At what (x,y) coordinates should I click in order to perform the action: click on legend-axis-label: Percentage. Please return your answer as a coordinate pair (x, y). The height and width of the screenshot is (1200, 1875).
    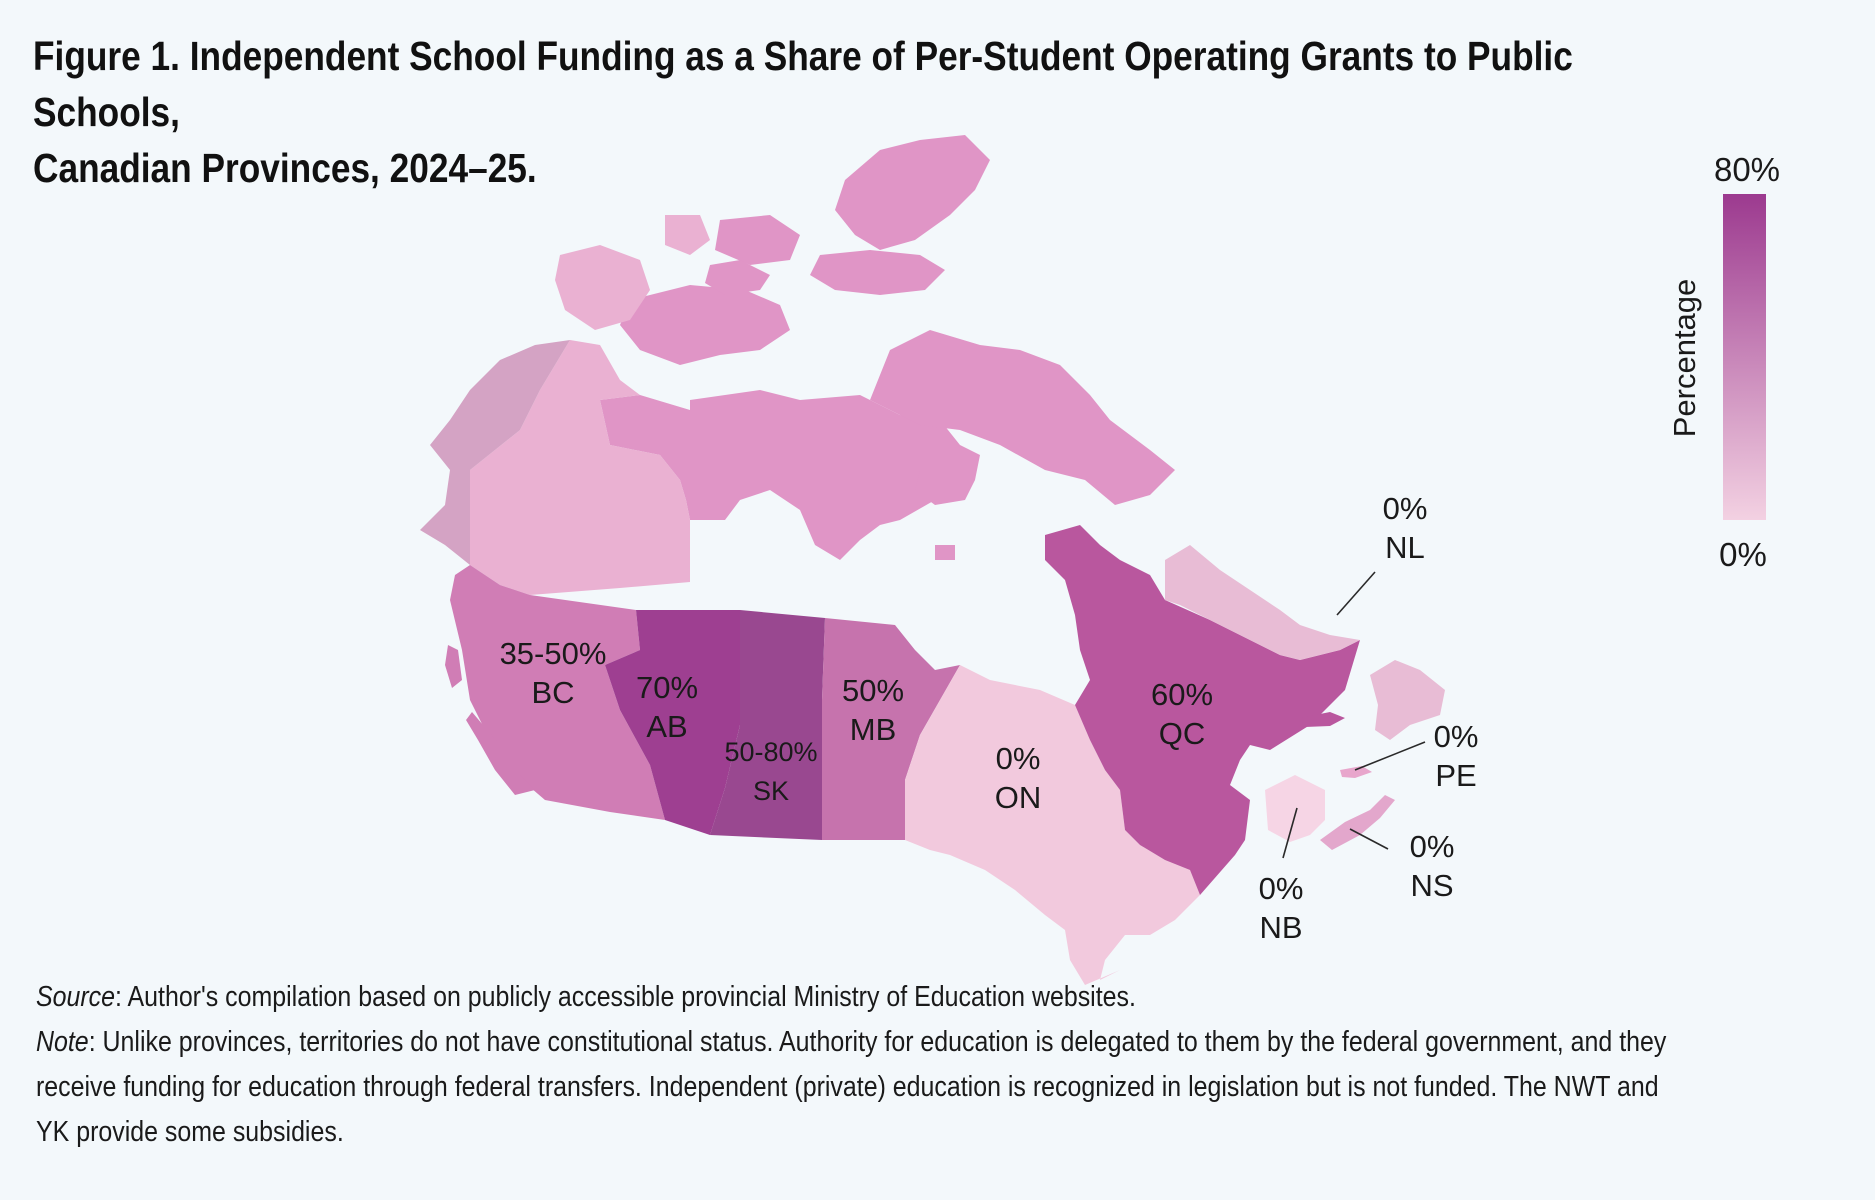
    Looking at the image, I should click on (1684, 358).